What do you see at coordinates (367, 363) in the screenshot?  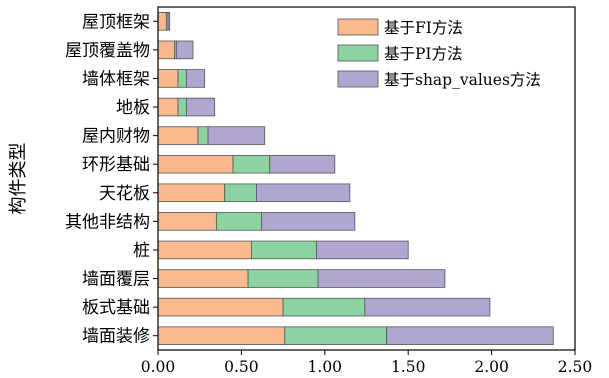 I see `x-axis-ticks: 0.00 0.50 1.00 1.50 2.00 2.50` at bounding box center [367, 363].